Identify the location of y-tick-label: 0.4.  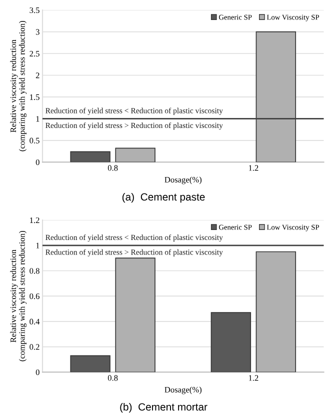
(35, 321).